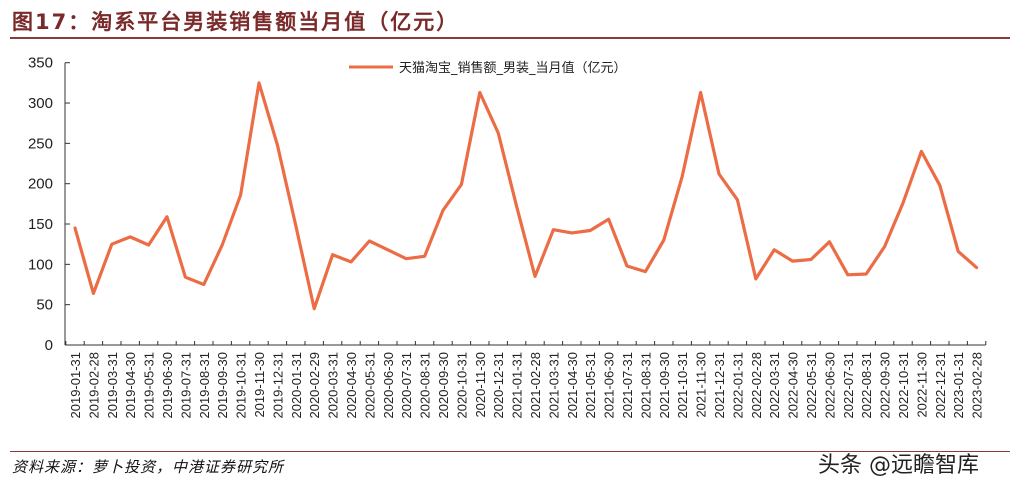 This screenshot has width=1017, height=485. I want to click on x-tick-label: 2019-09-30, so click(222, 385).